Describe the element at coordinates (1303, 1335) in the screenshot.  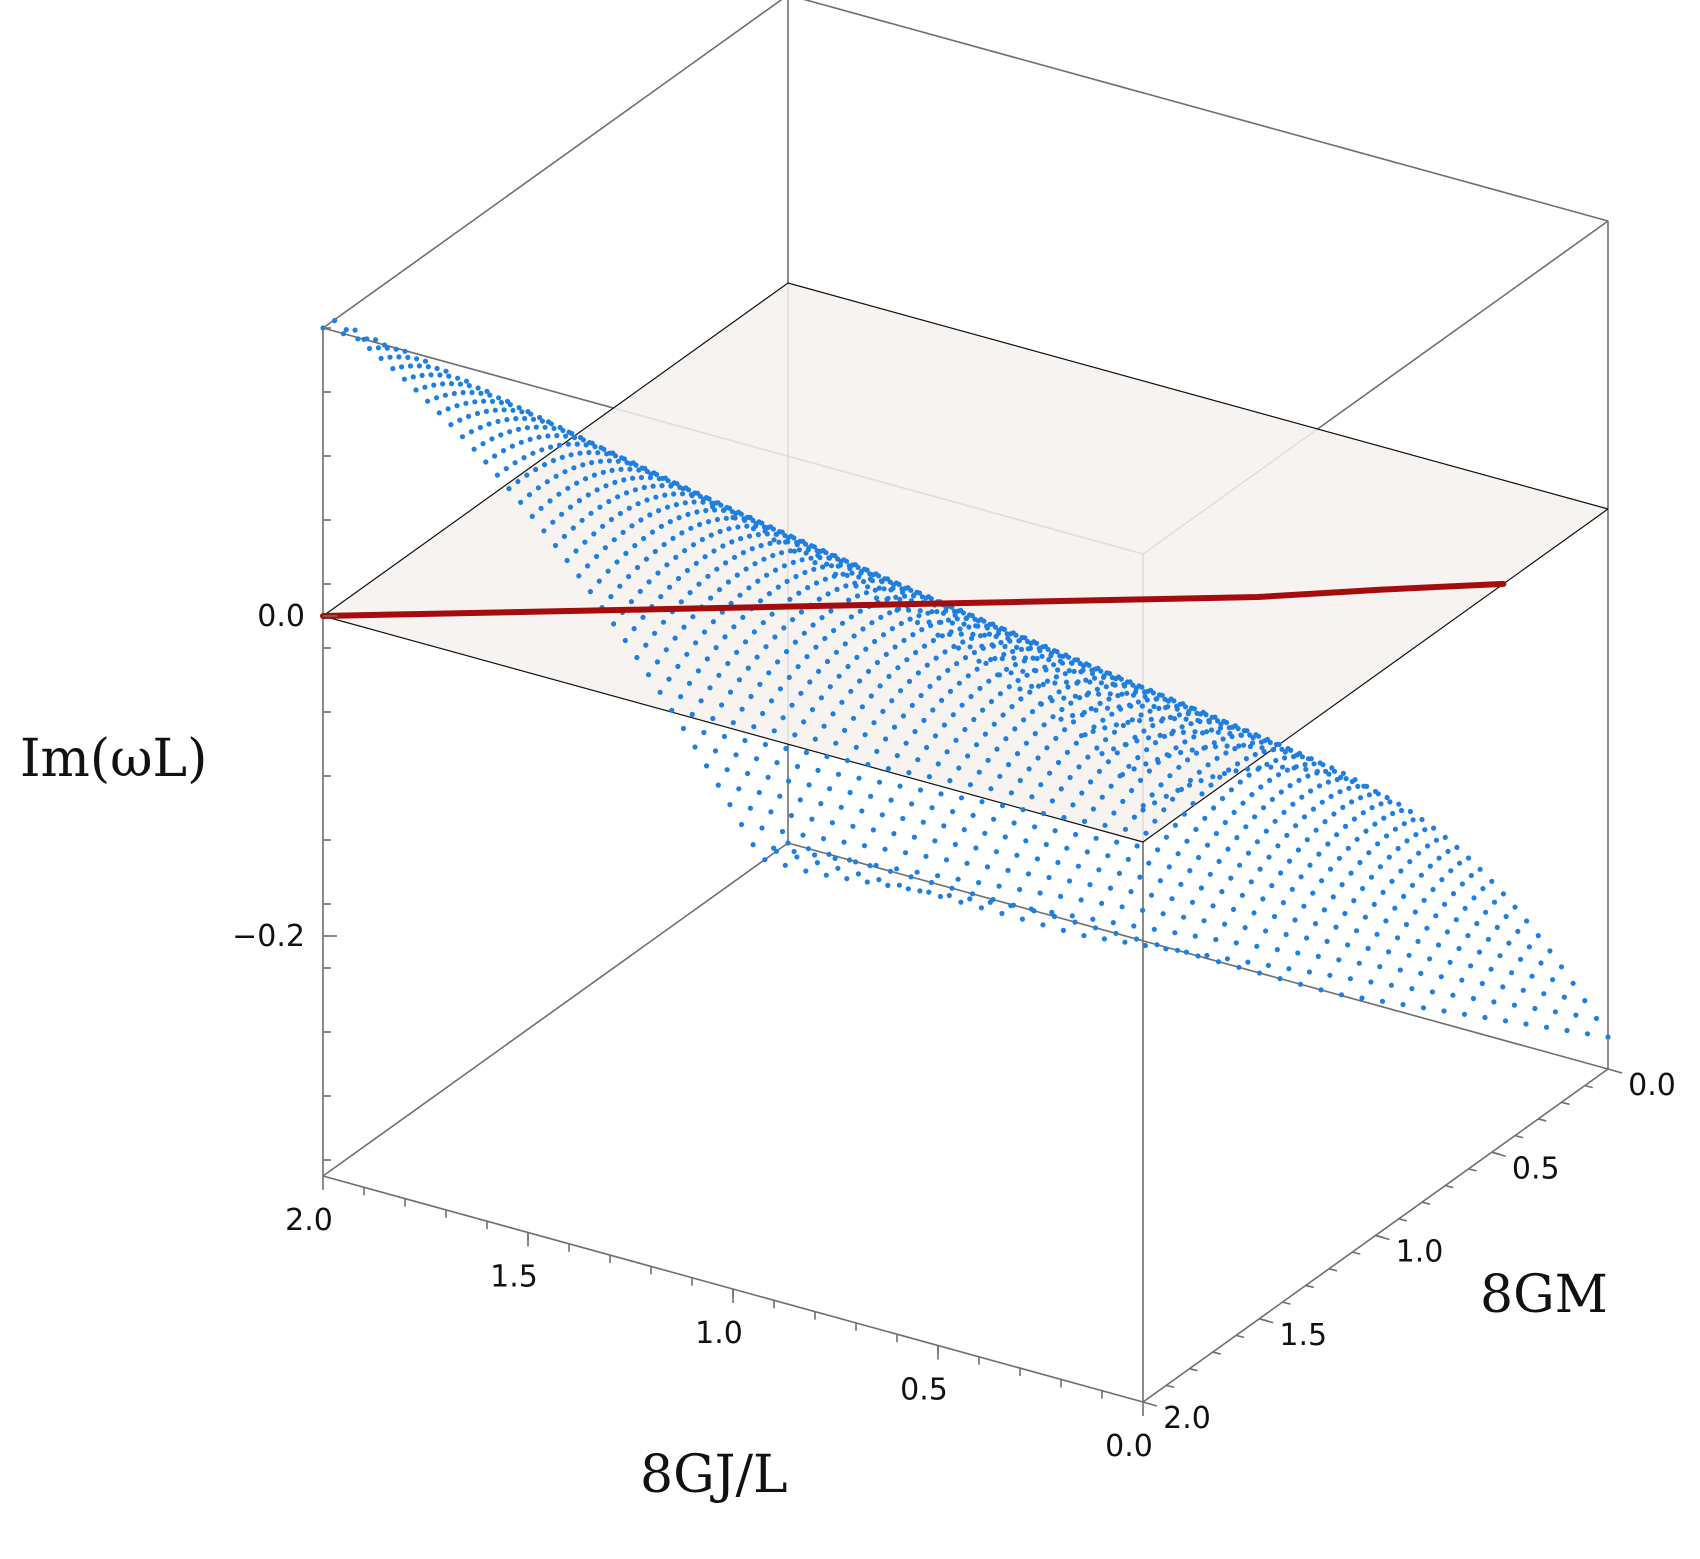
I see `y-tick-label: 1.5` at that location.